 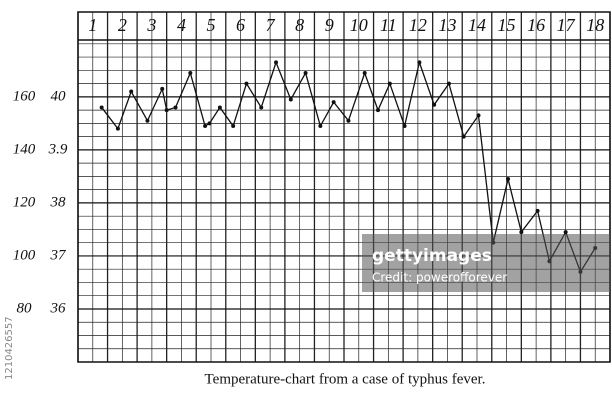 I want to click on x-tick-label: 10, so click(x=359, y=25).